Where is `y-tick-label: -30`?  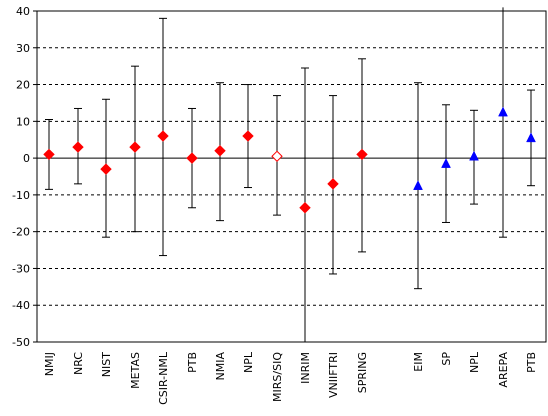
y-tick-label: -30 is located at coordinates (21, 268).